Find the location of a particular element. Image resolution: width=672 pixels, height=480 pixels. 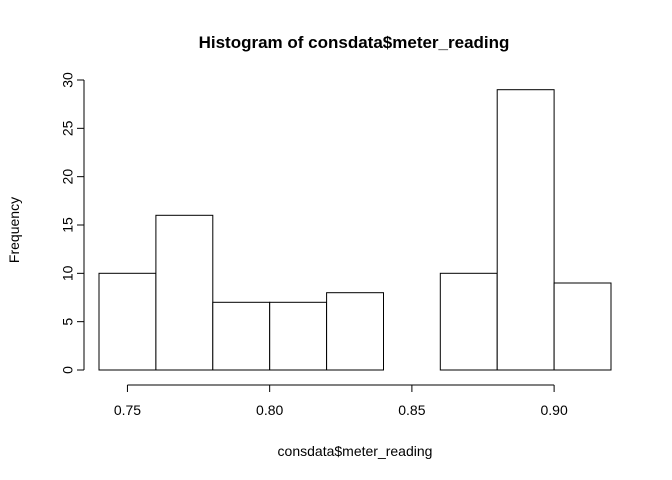

y-axis: 0 5 10 15 20 25 30 is located at coordinates (72, 223).